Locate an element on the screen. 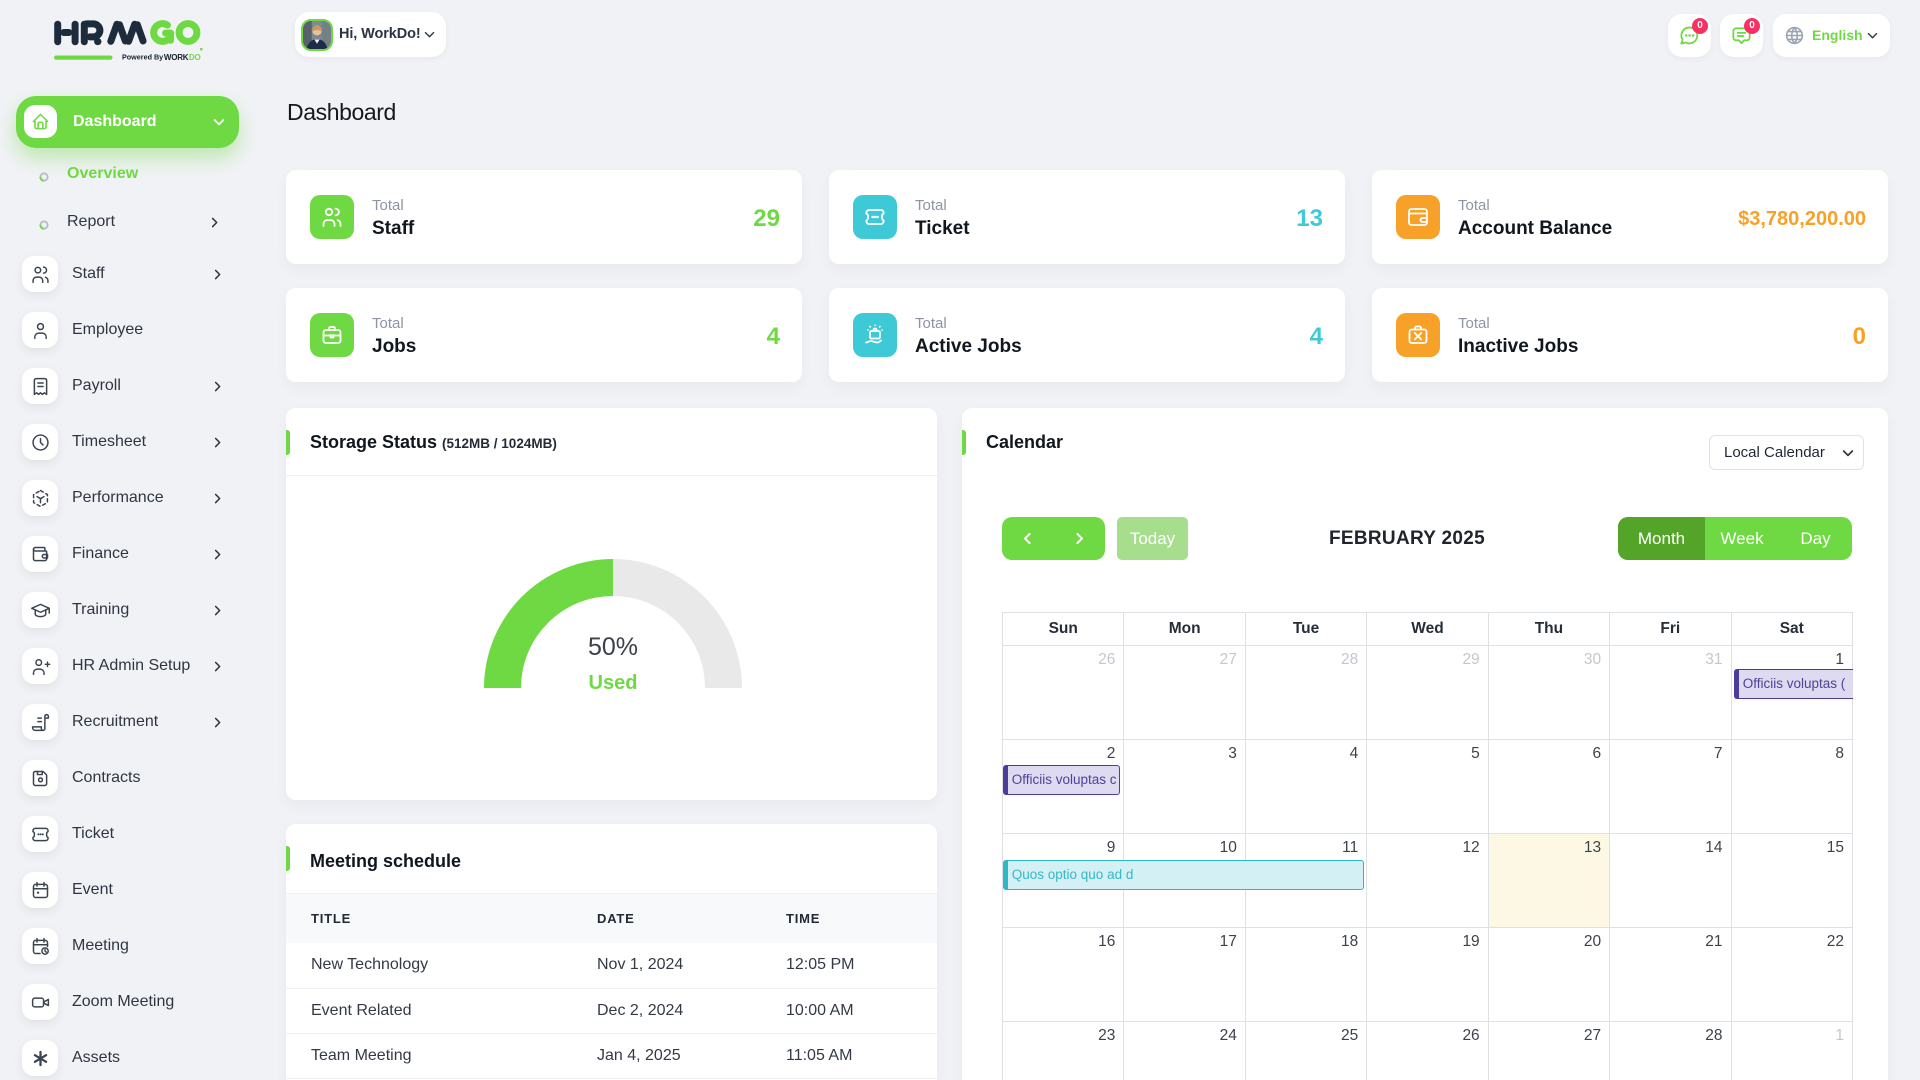 The width and height of the screenshot is (1920, 1080). svg-text: WORK is located at coordinates (176, 57).